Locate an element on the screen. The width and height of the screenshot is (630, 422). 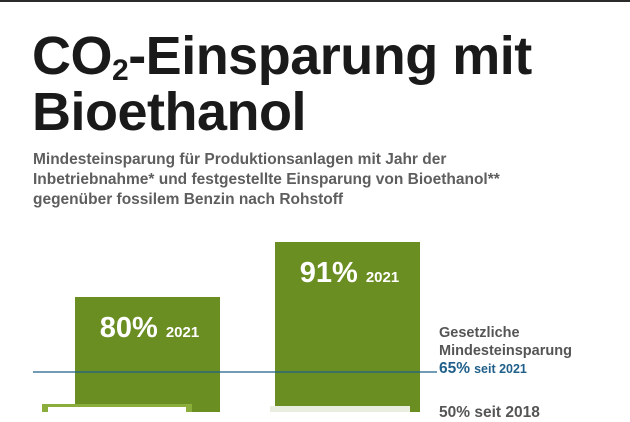
reference-line-since: seit 2021 is located at coordinates (500, 369).